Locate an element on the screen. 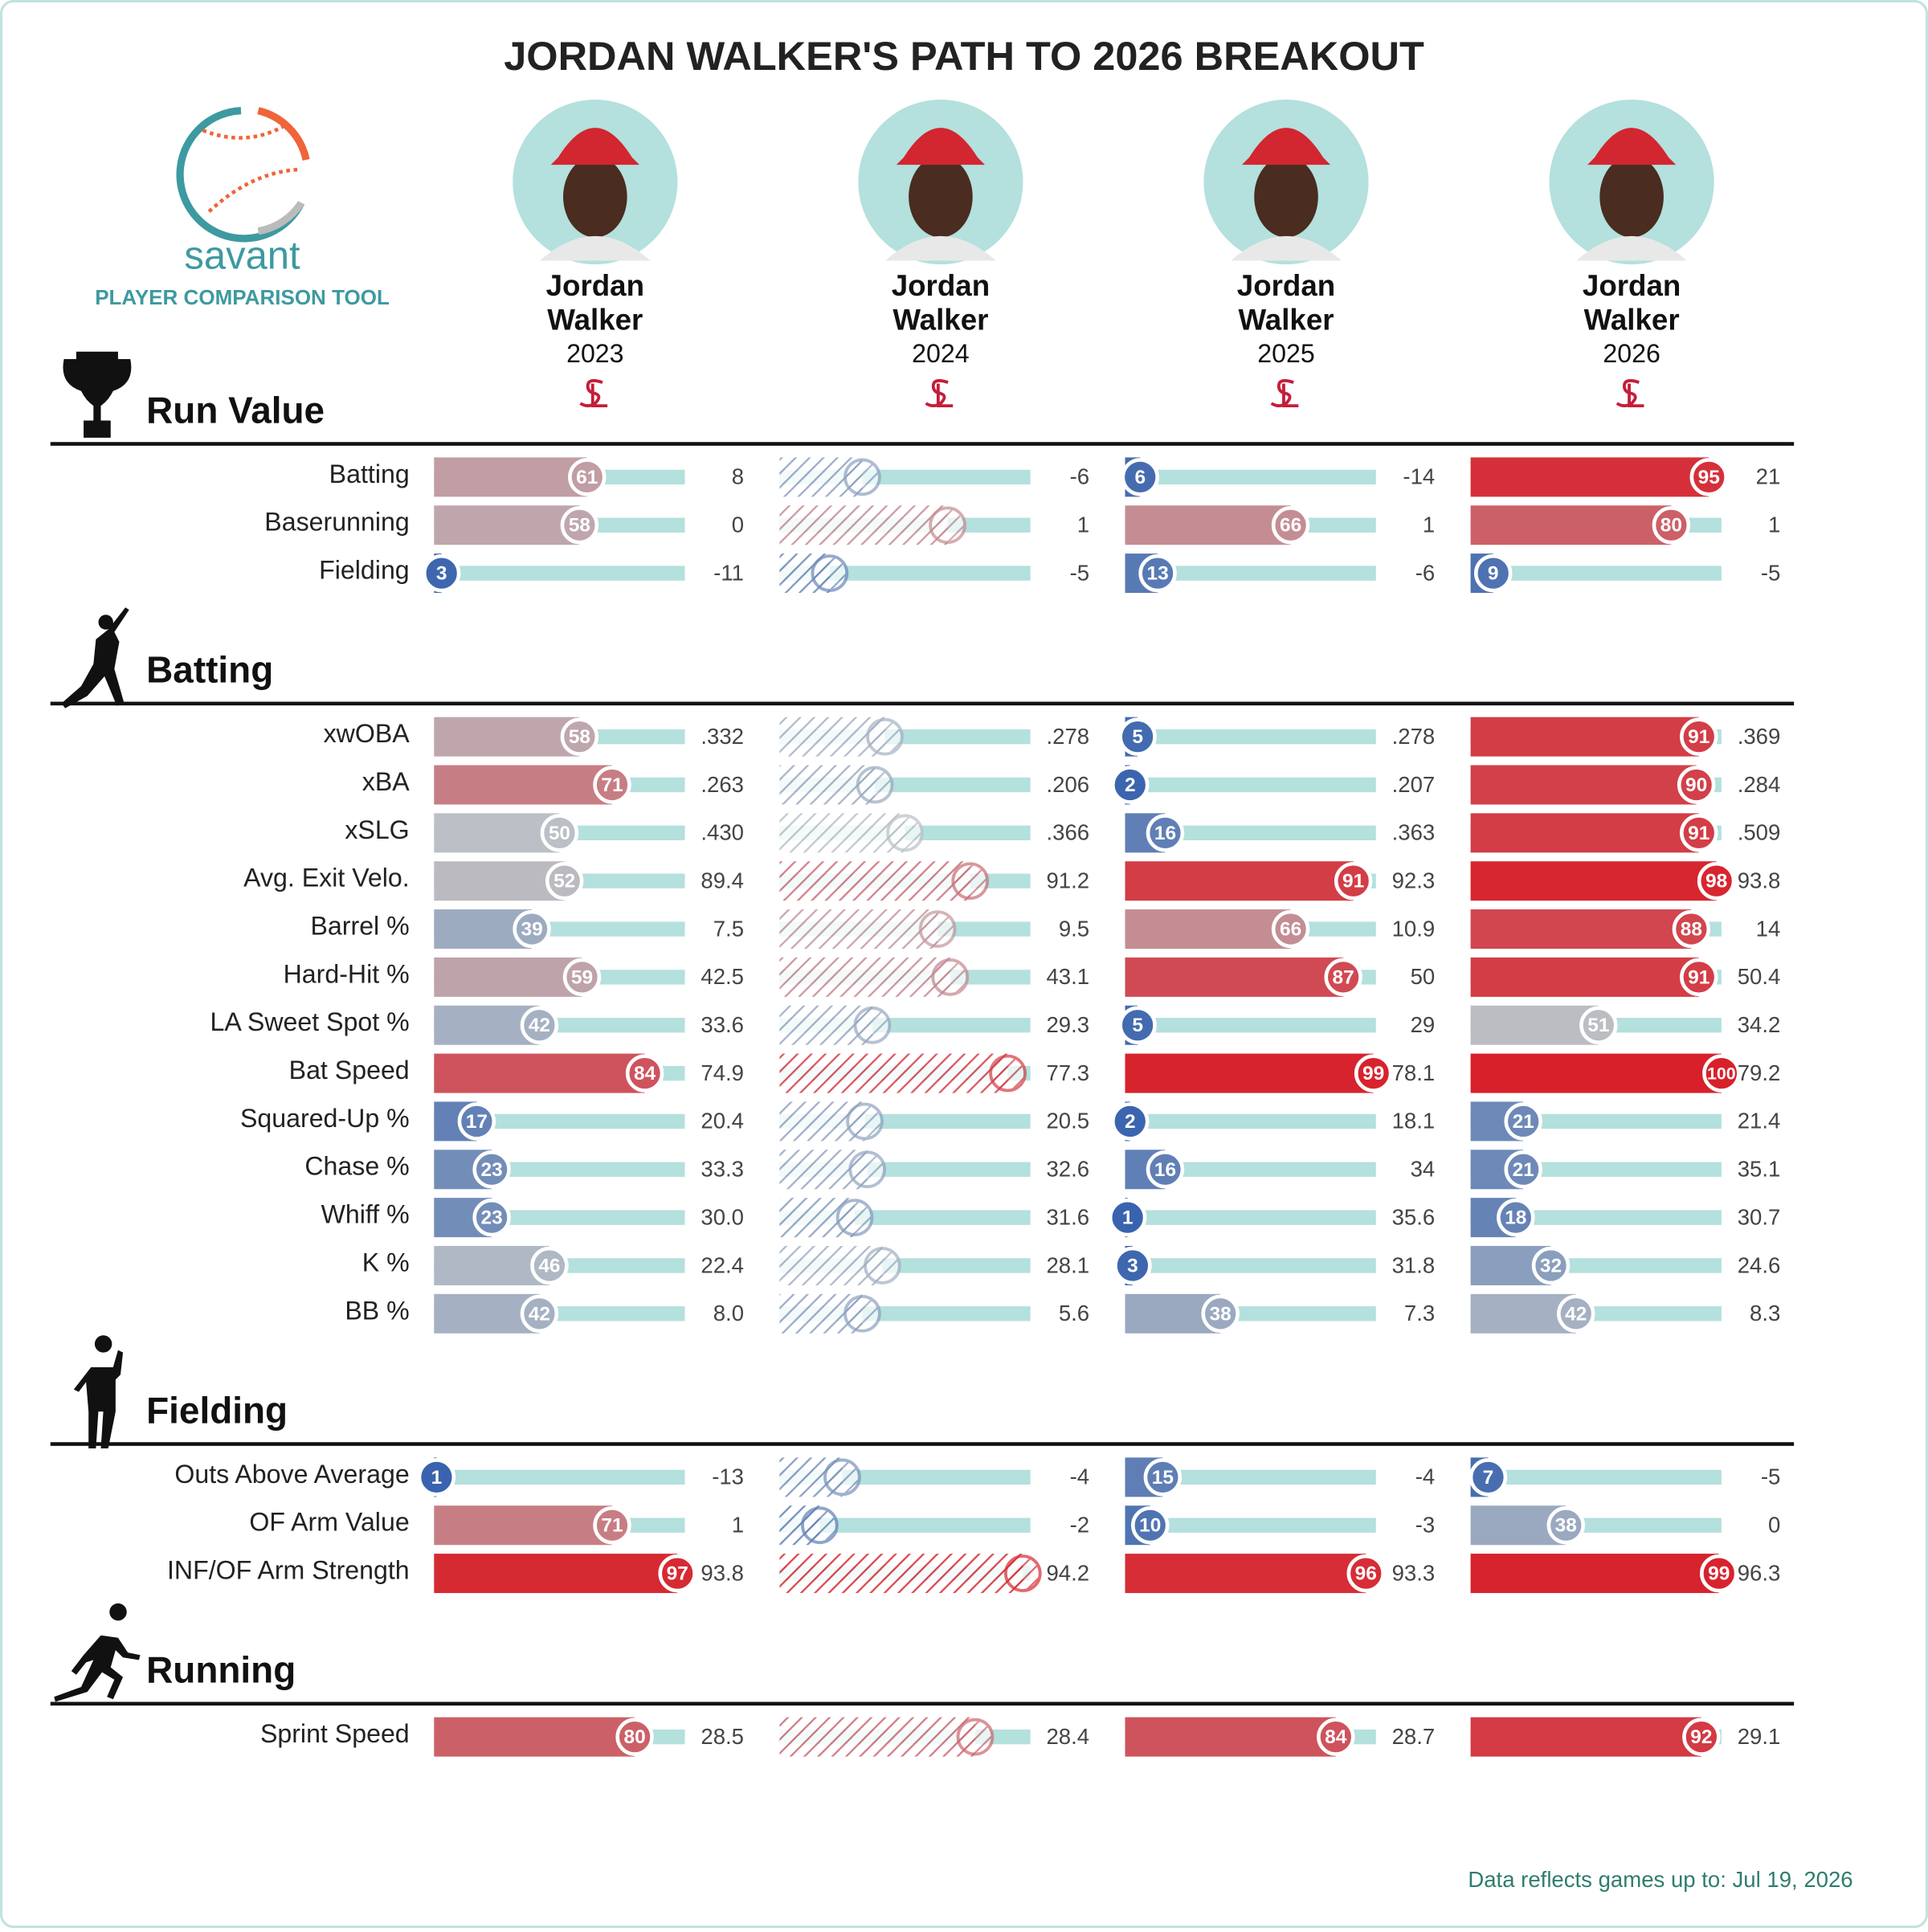 The width and height of the screenshot is (1928, 1932). metric-value: -4 is located at coordinates (1080, 1477).